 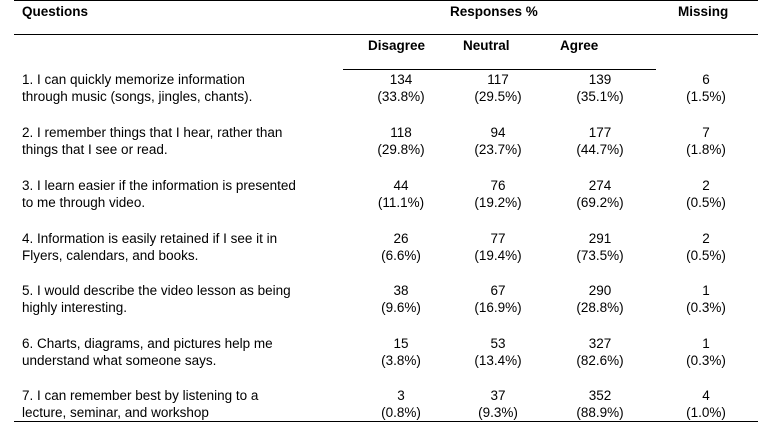 What do you see at coordinates (498, 255) in the screenshot?
I see `neutral-pct: (19.4%)` at bounding box center [498, 255].